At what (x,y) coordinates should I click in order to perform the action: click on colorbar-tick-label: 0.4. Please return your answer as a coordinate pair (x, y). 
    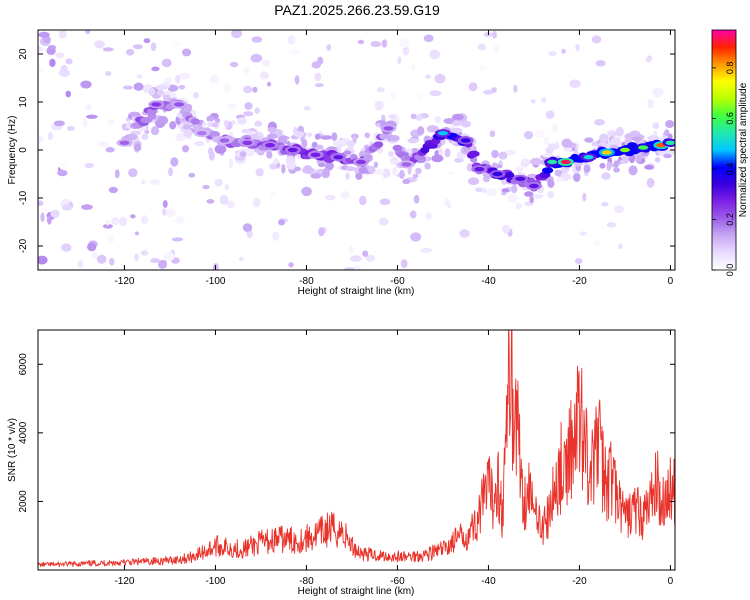
    Looking at the image, I should click on (730, 169).